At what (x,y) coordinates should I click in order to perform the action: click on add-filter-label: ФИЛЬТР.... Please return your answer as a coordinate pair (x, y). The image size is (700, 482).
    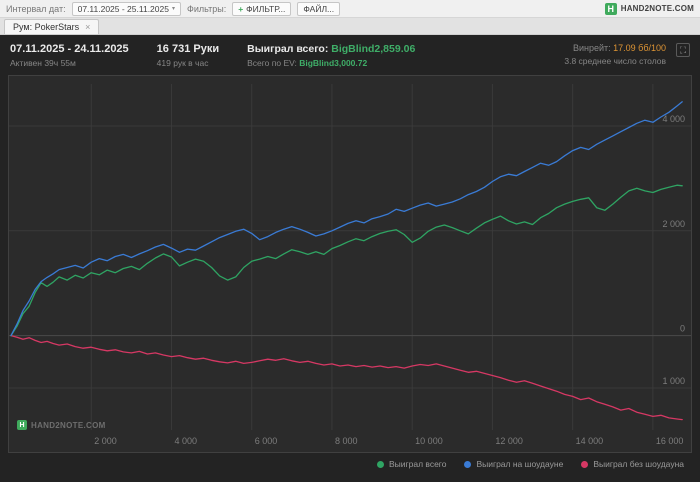
    Looking at the image, I should click on (266, 8).